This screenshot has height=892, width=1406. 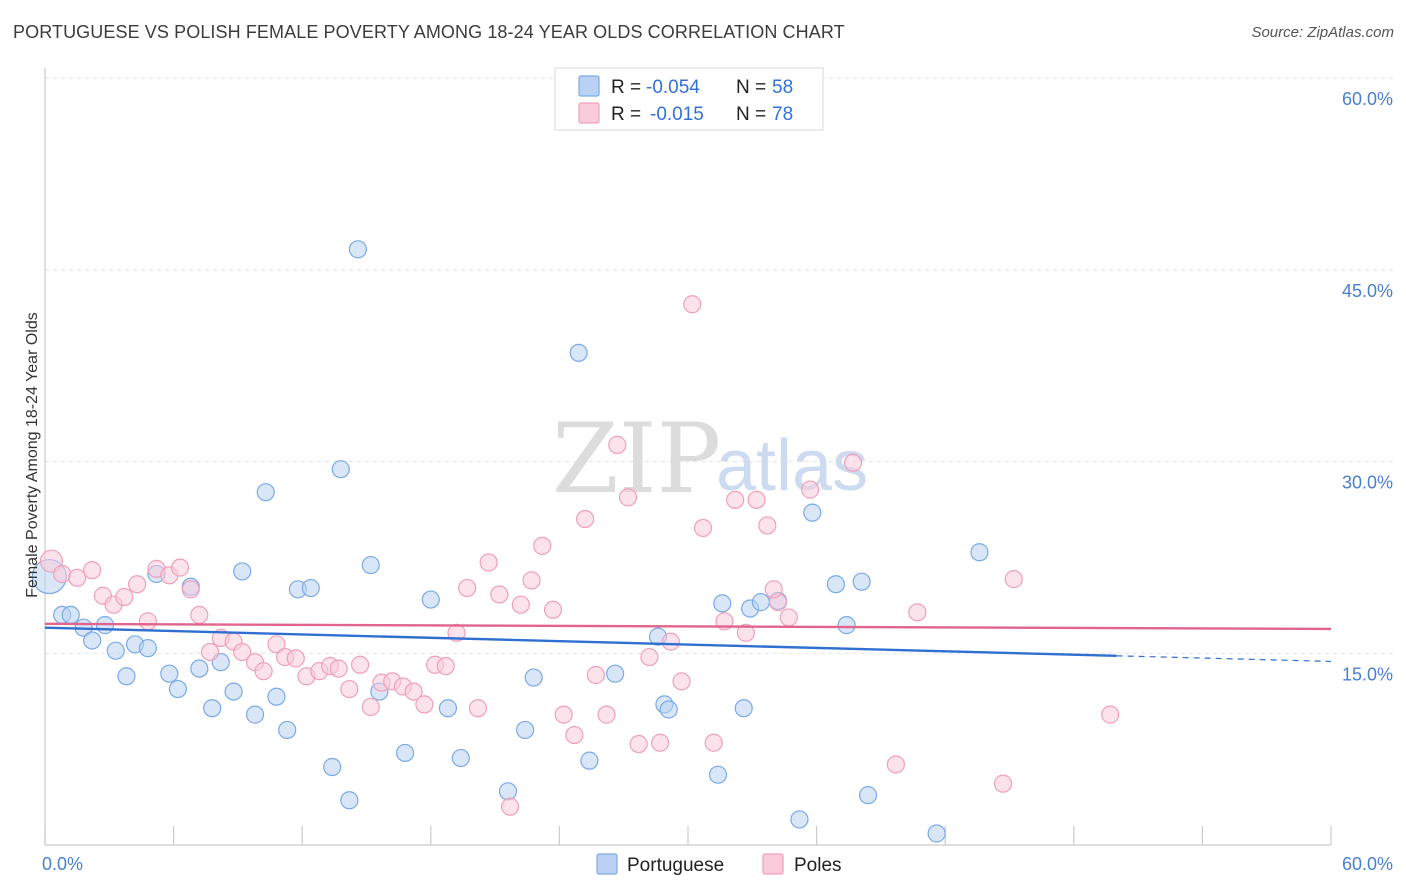 I want to click on legend-r-label-poles: R =, so click(x=626, y=114).